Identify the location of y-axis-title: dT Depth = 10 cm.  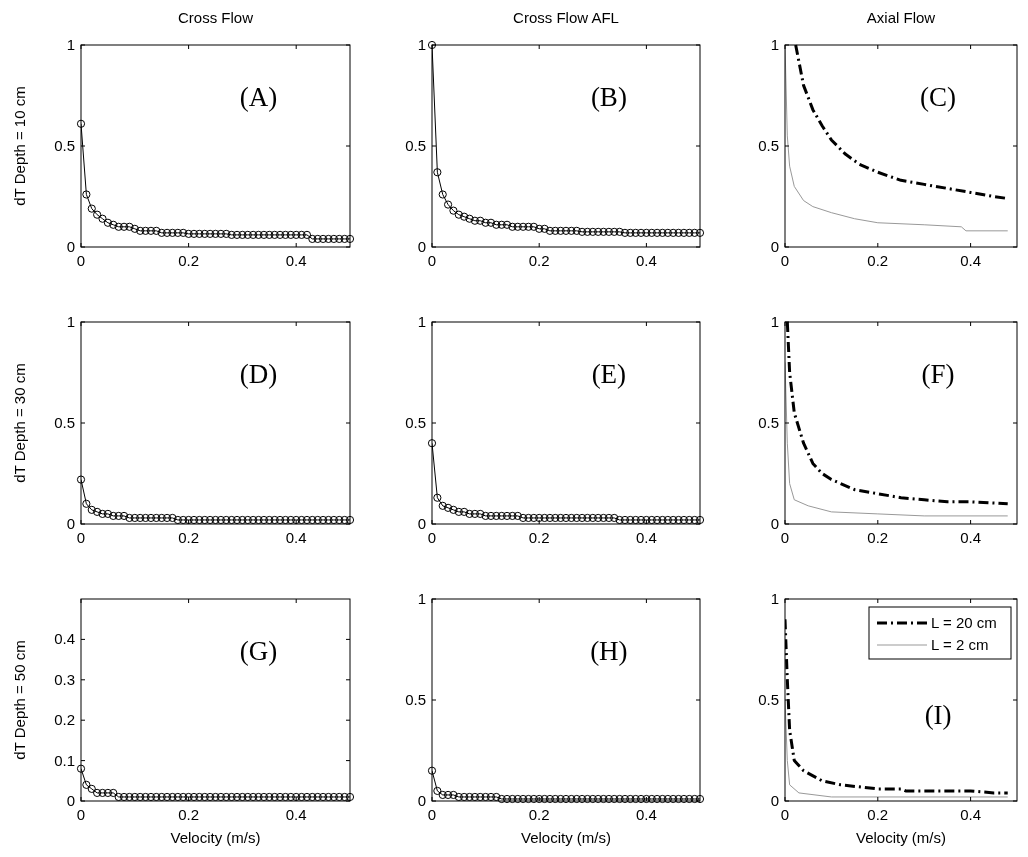
(19, 146).